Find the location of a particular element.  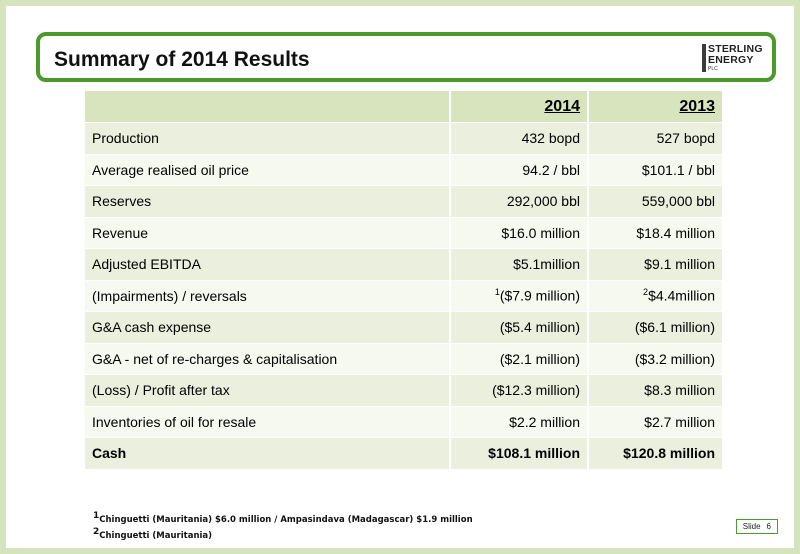

header-2013: 2013 is located at coordinates (655, 107).